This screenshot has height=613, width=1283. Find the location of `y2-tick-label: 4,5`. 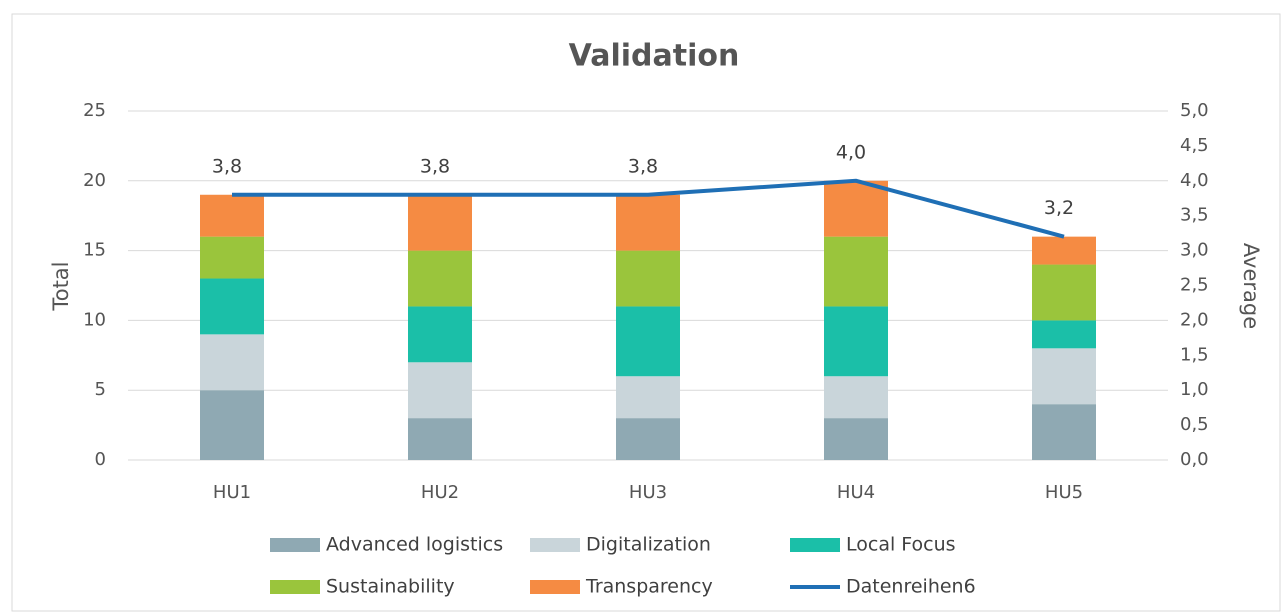

y2-tick-label: 4,5 is located at coordinates (1194, 145).